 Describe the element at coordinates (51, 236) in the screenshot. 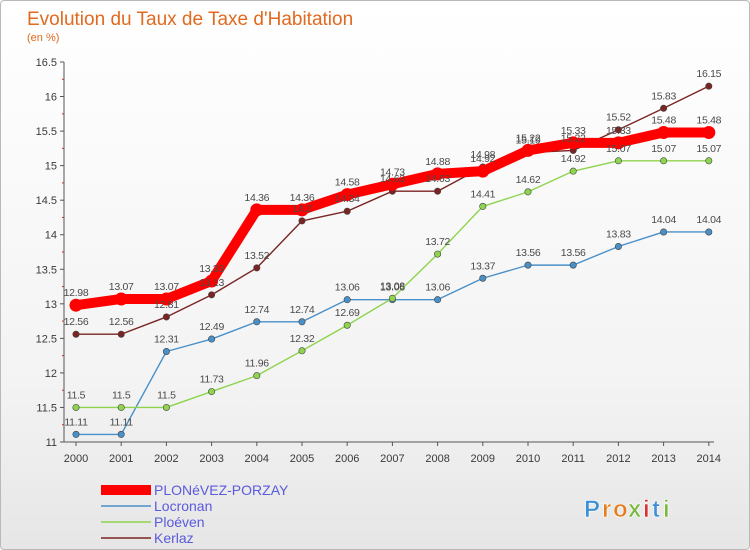

I see `y-tick-label: 14` at that location.